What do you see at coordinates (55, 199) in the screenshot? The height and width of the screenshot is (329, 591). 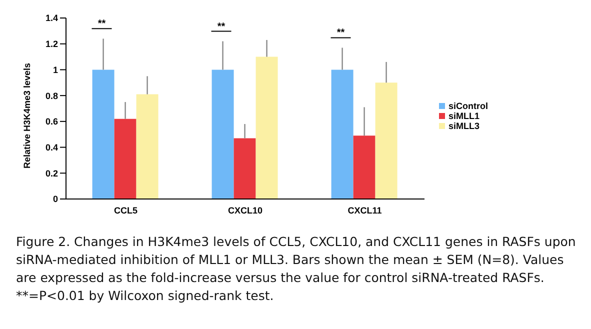 I see `y-tick-label: 0` at bounding box center [55, 199].